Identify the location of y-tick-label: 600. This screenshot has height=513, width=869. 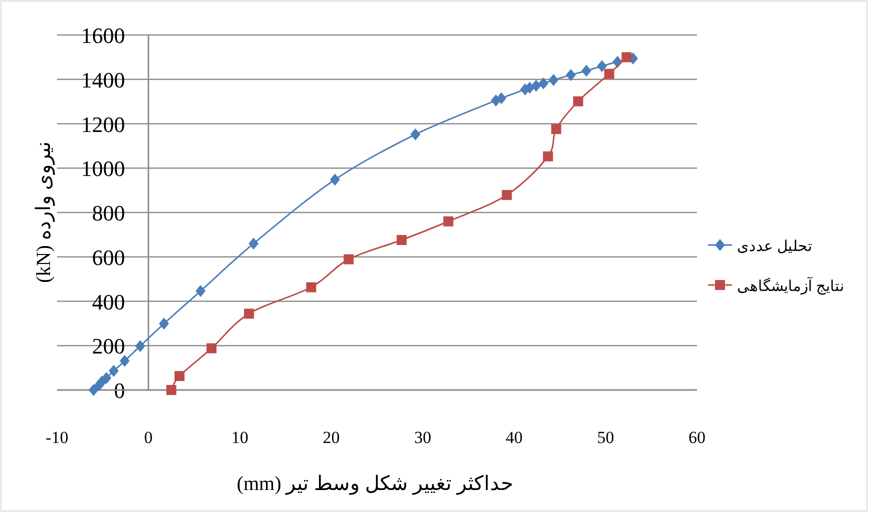
(108, 257).